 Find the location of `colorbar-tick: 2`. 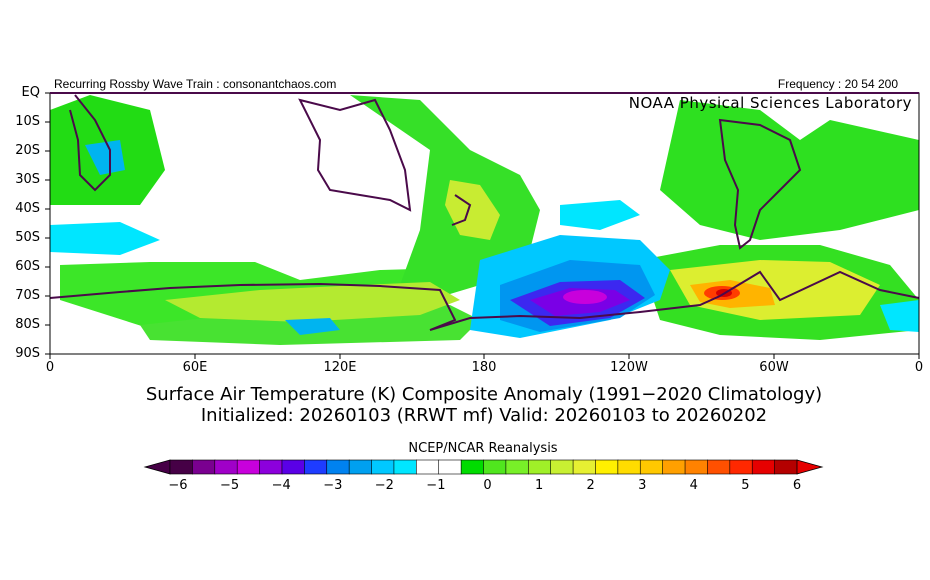

colorbar-tick: 2 is located at coordinates (590, 485).